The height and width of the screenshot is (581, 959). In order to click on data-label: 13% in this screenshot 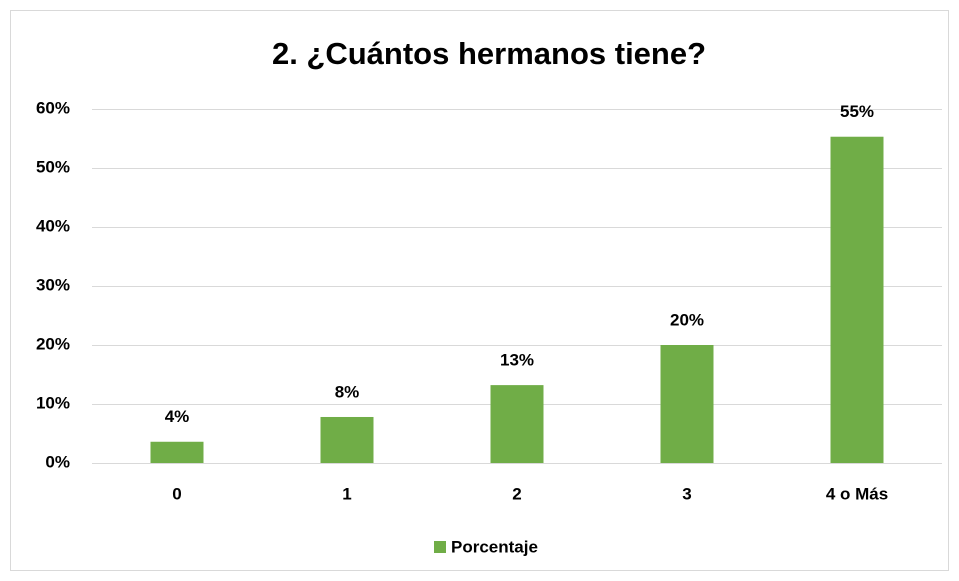, I will do `click(517, 360)`.